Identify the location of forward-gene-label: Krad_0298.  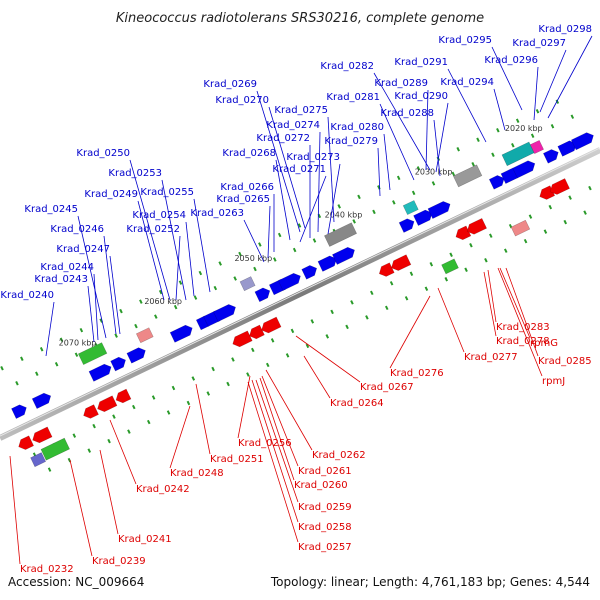
(565, 29).